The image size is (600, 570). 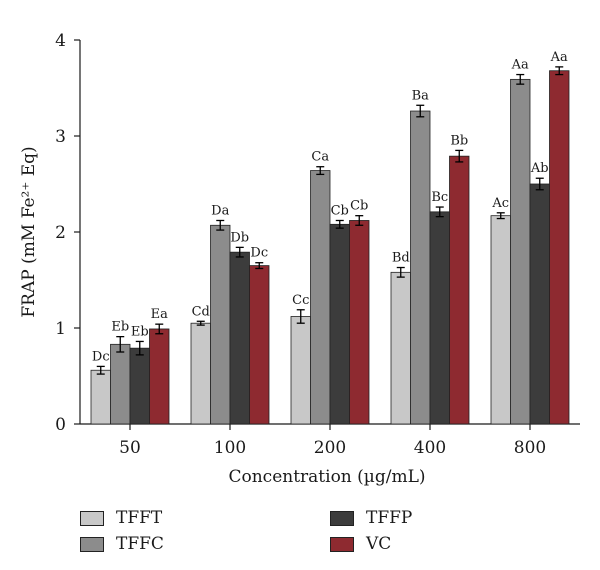 What do you see at coordinates (60, 233) in the screenshot?
I see `y-tick-label: 2` at bounding box center [60, 233].